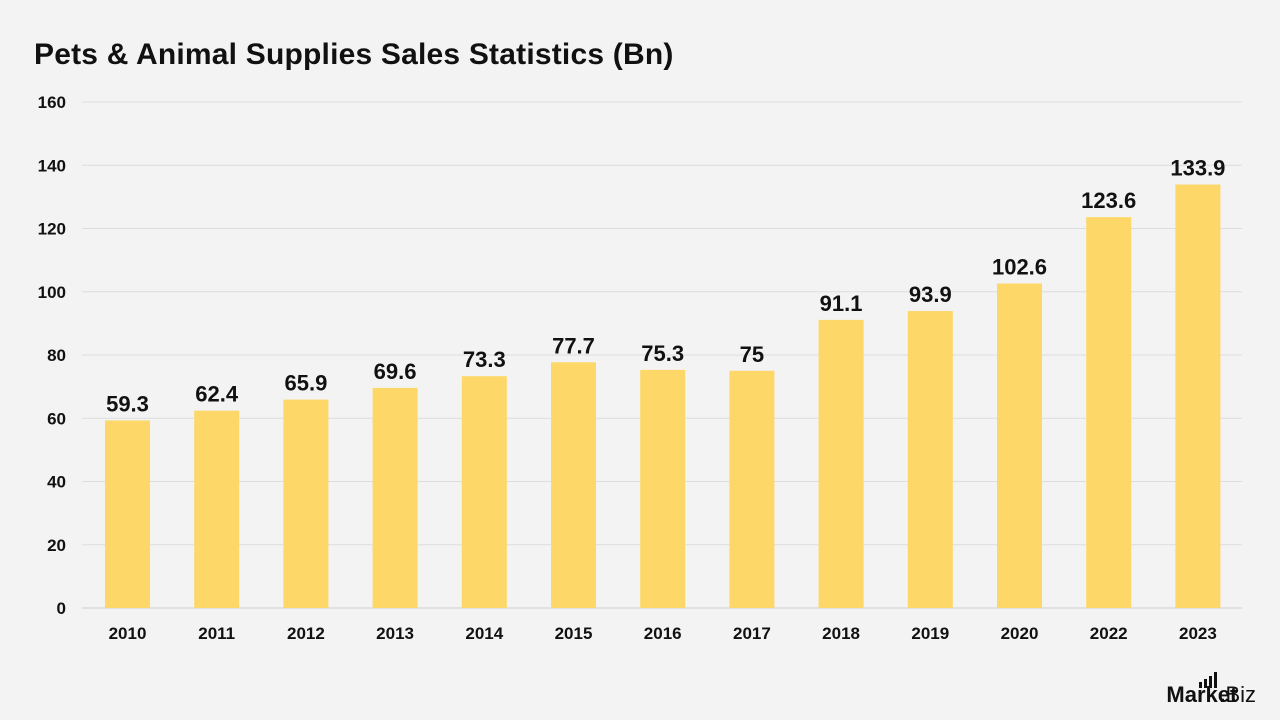  I want to click on x-tick-label: 2016, so click(663, 633).